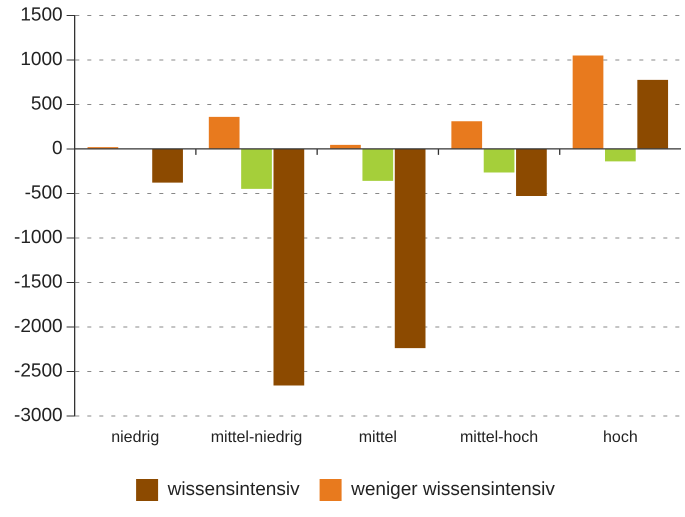 The image size is (685, 517). I want to click on legend-label: wissensintensiv, so click(233, 489).